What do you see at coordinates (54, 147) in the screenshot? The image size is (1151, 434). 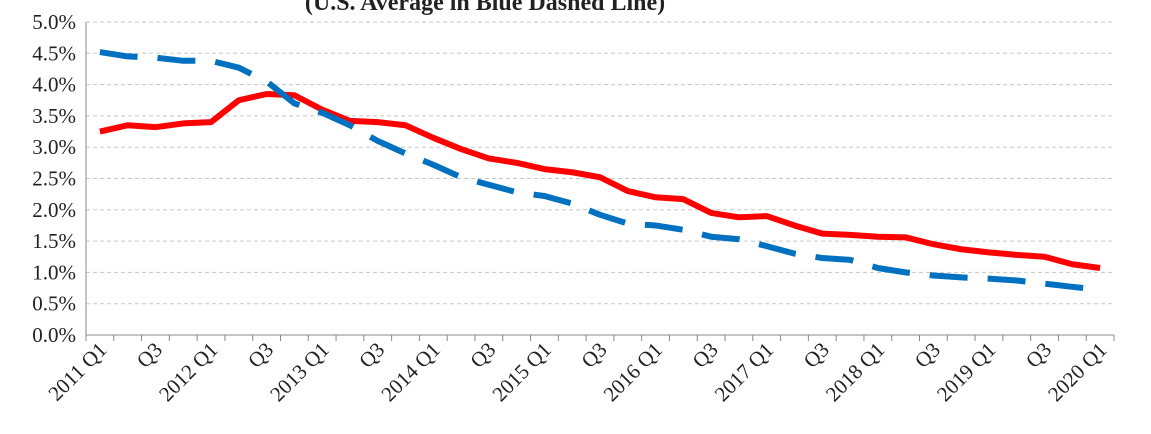 I see `y-tick-label: 3.0%` at bounding box center [54, 147].